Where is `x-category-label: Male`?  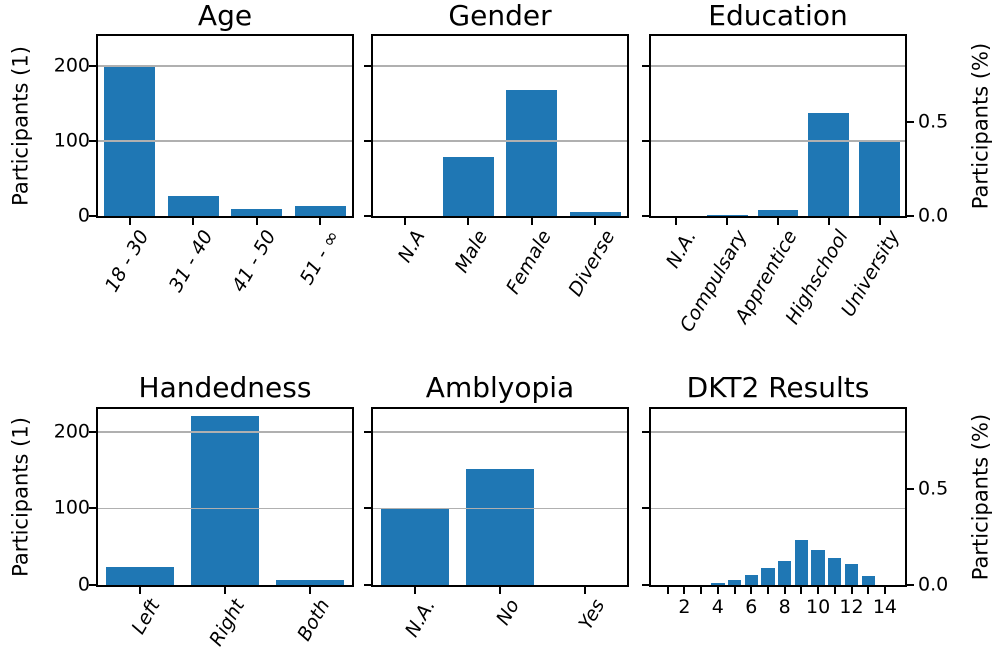 x-category-label: Male is located at coordinates (471, 251).